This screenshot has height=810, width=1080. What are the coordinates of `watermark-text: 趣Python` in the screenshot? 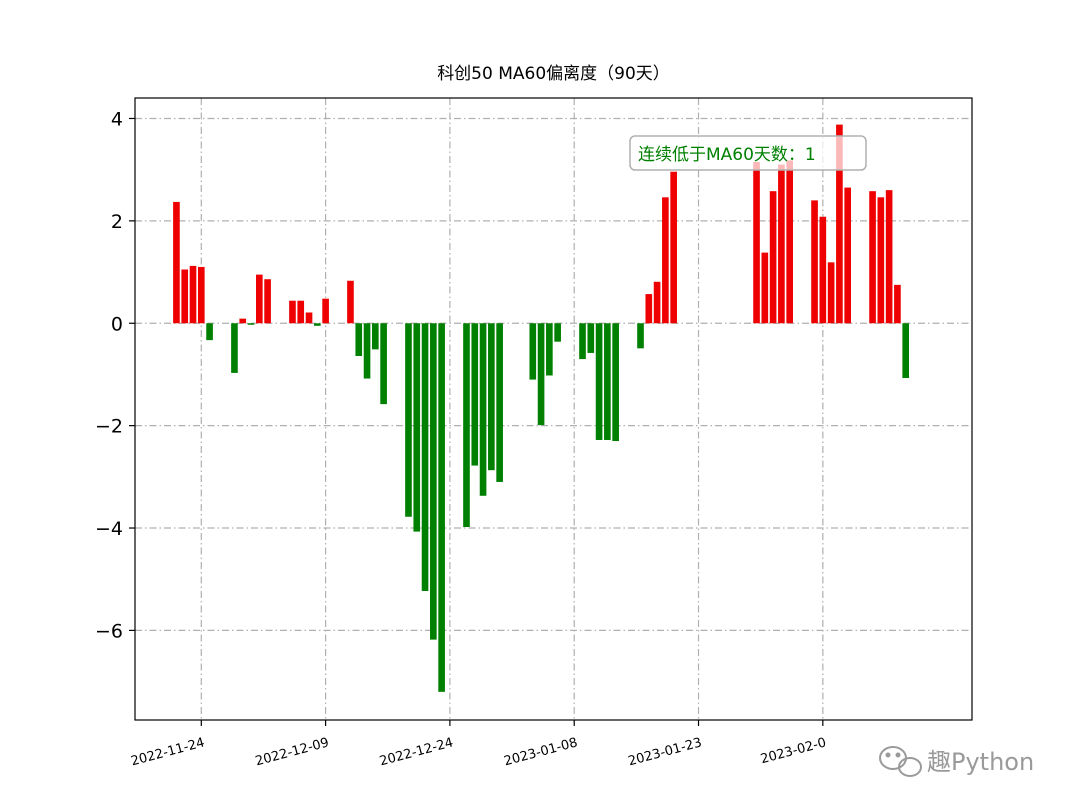 It's located at (980, 762).